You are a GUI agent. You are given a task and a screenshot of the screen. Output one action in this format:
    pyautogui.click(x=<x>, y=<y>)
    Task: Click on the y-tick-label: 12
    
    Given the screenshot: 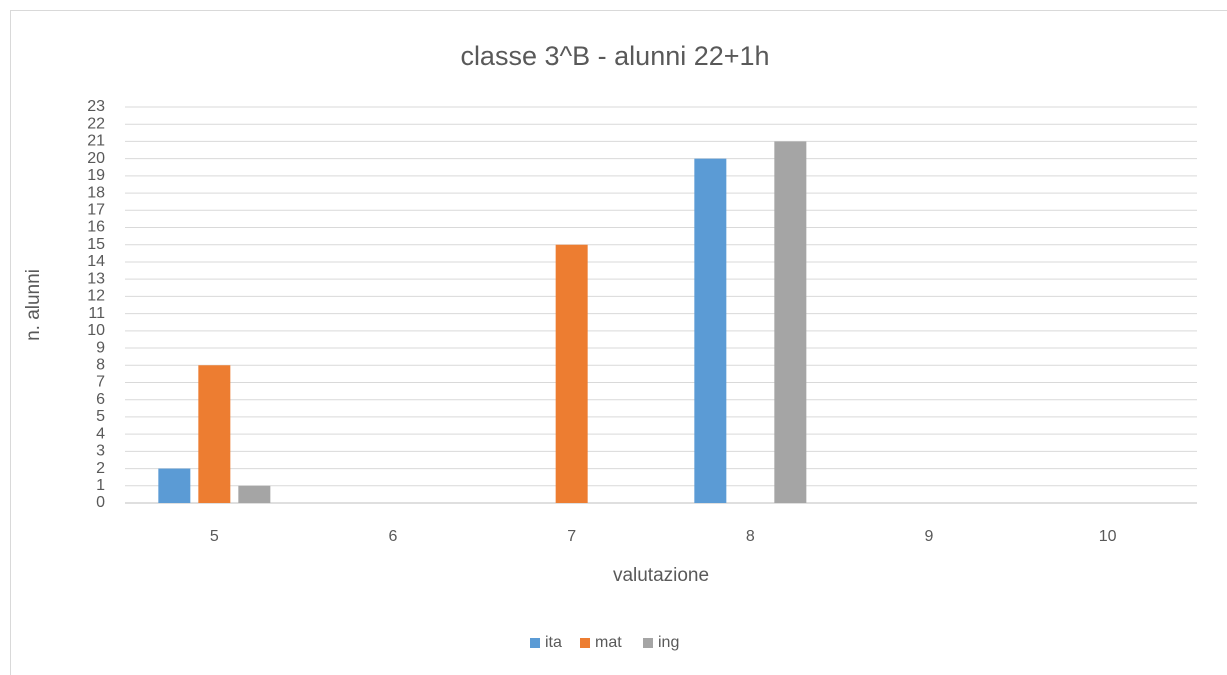 What is the action you would take?
    pyautogui.click(x=96, y=296)
    